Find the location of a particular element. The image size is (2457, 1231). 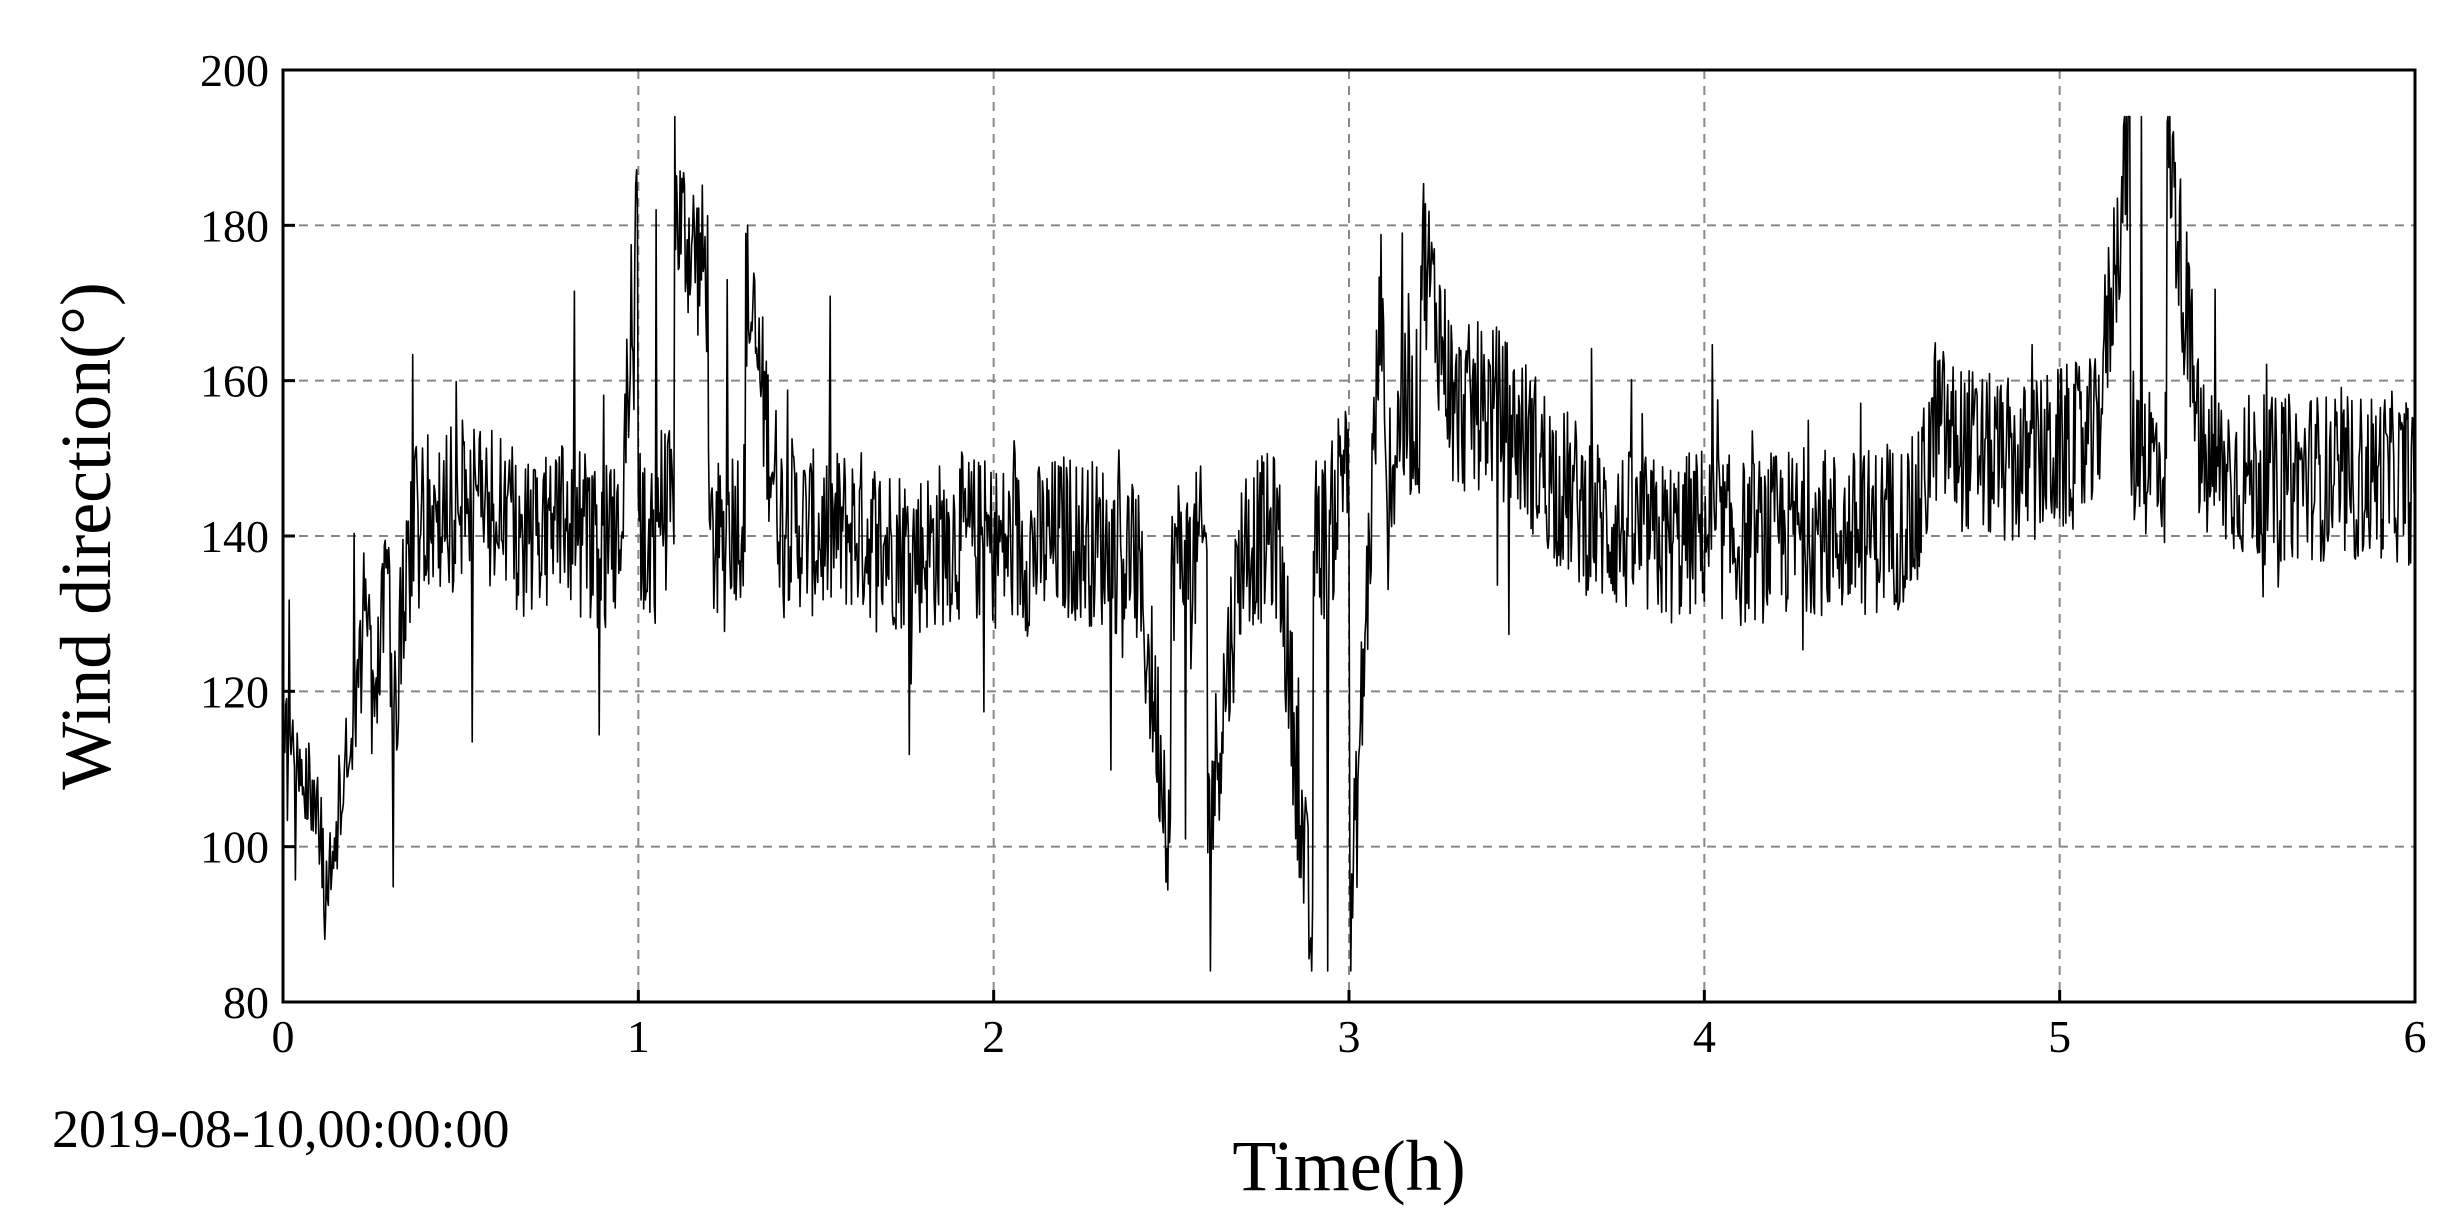

x-tick-label: 6 is located at coordinates (2415, 1036).